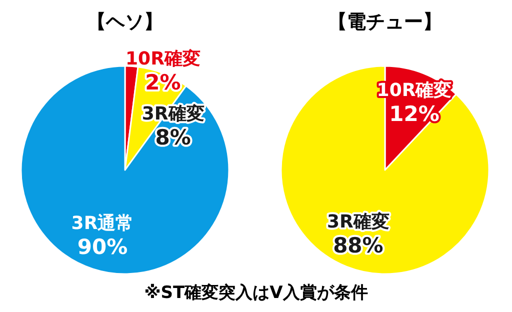 The image size is (512, 312). What do you see at coordinates (125, 22) in the screenshot?
I see `chart-title: 【ヘソ】` at bounding box center [125, 22].